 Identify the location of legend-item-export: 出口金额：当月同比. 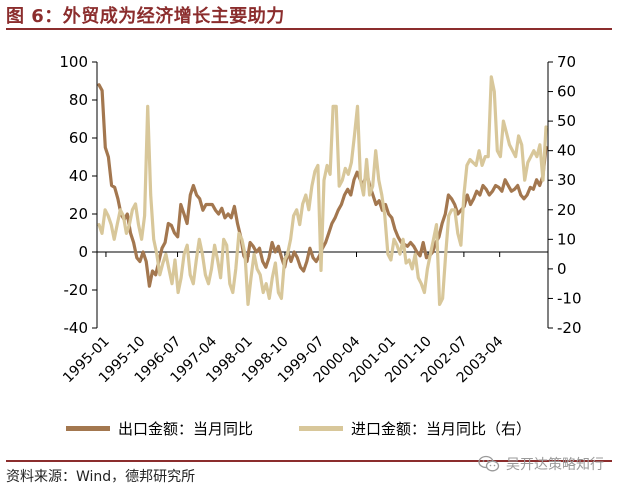
(159, 428).